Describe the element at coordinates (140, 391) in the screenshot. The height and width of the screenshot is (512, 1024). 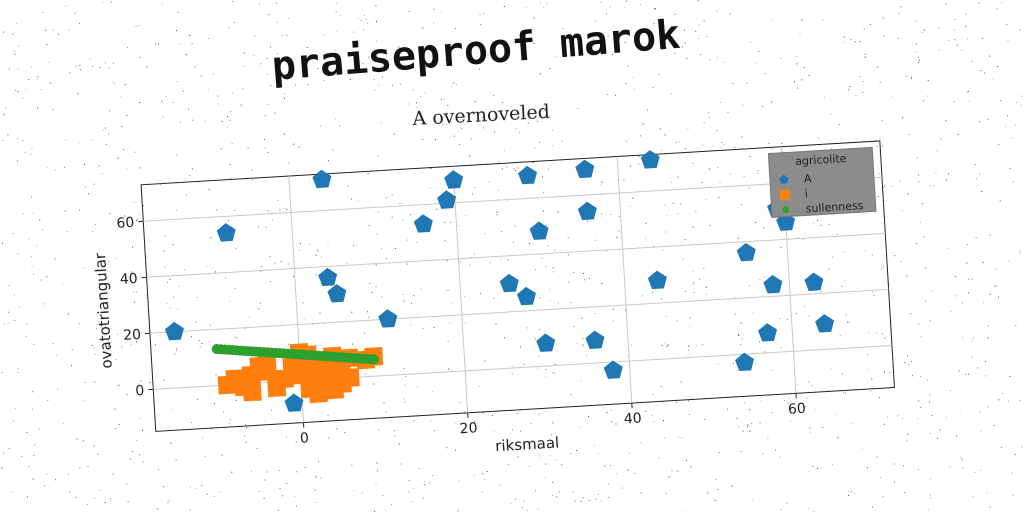
I see `y-tick-label: 0` at that location.